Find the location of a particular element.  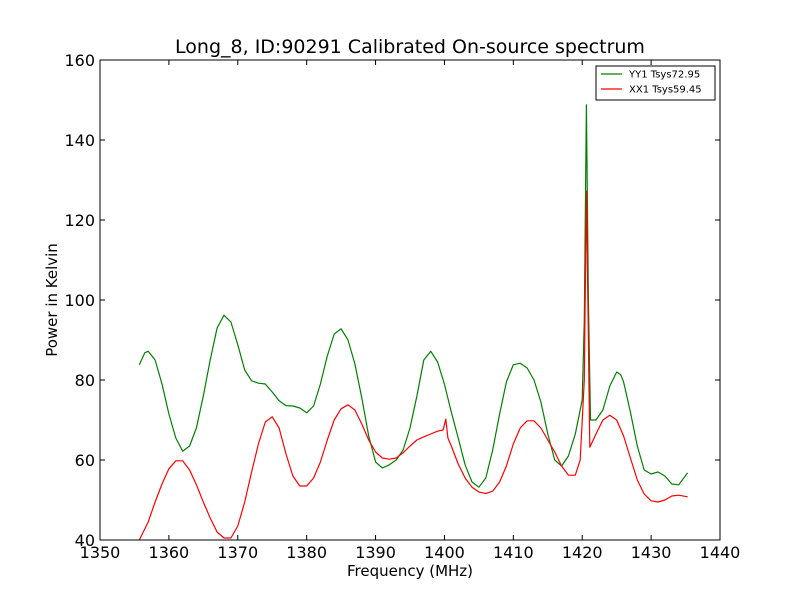

x-tick-label: 1370 is located at coordinates (237, 552).